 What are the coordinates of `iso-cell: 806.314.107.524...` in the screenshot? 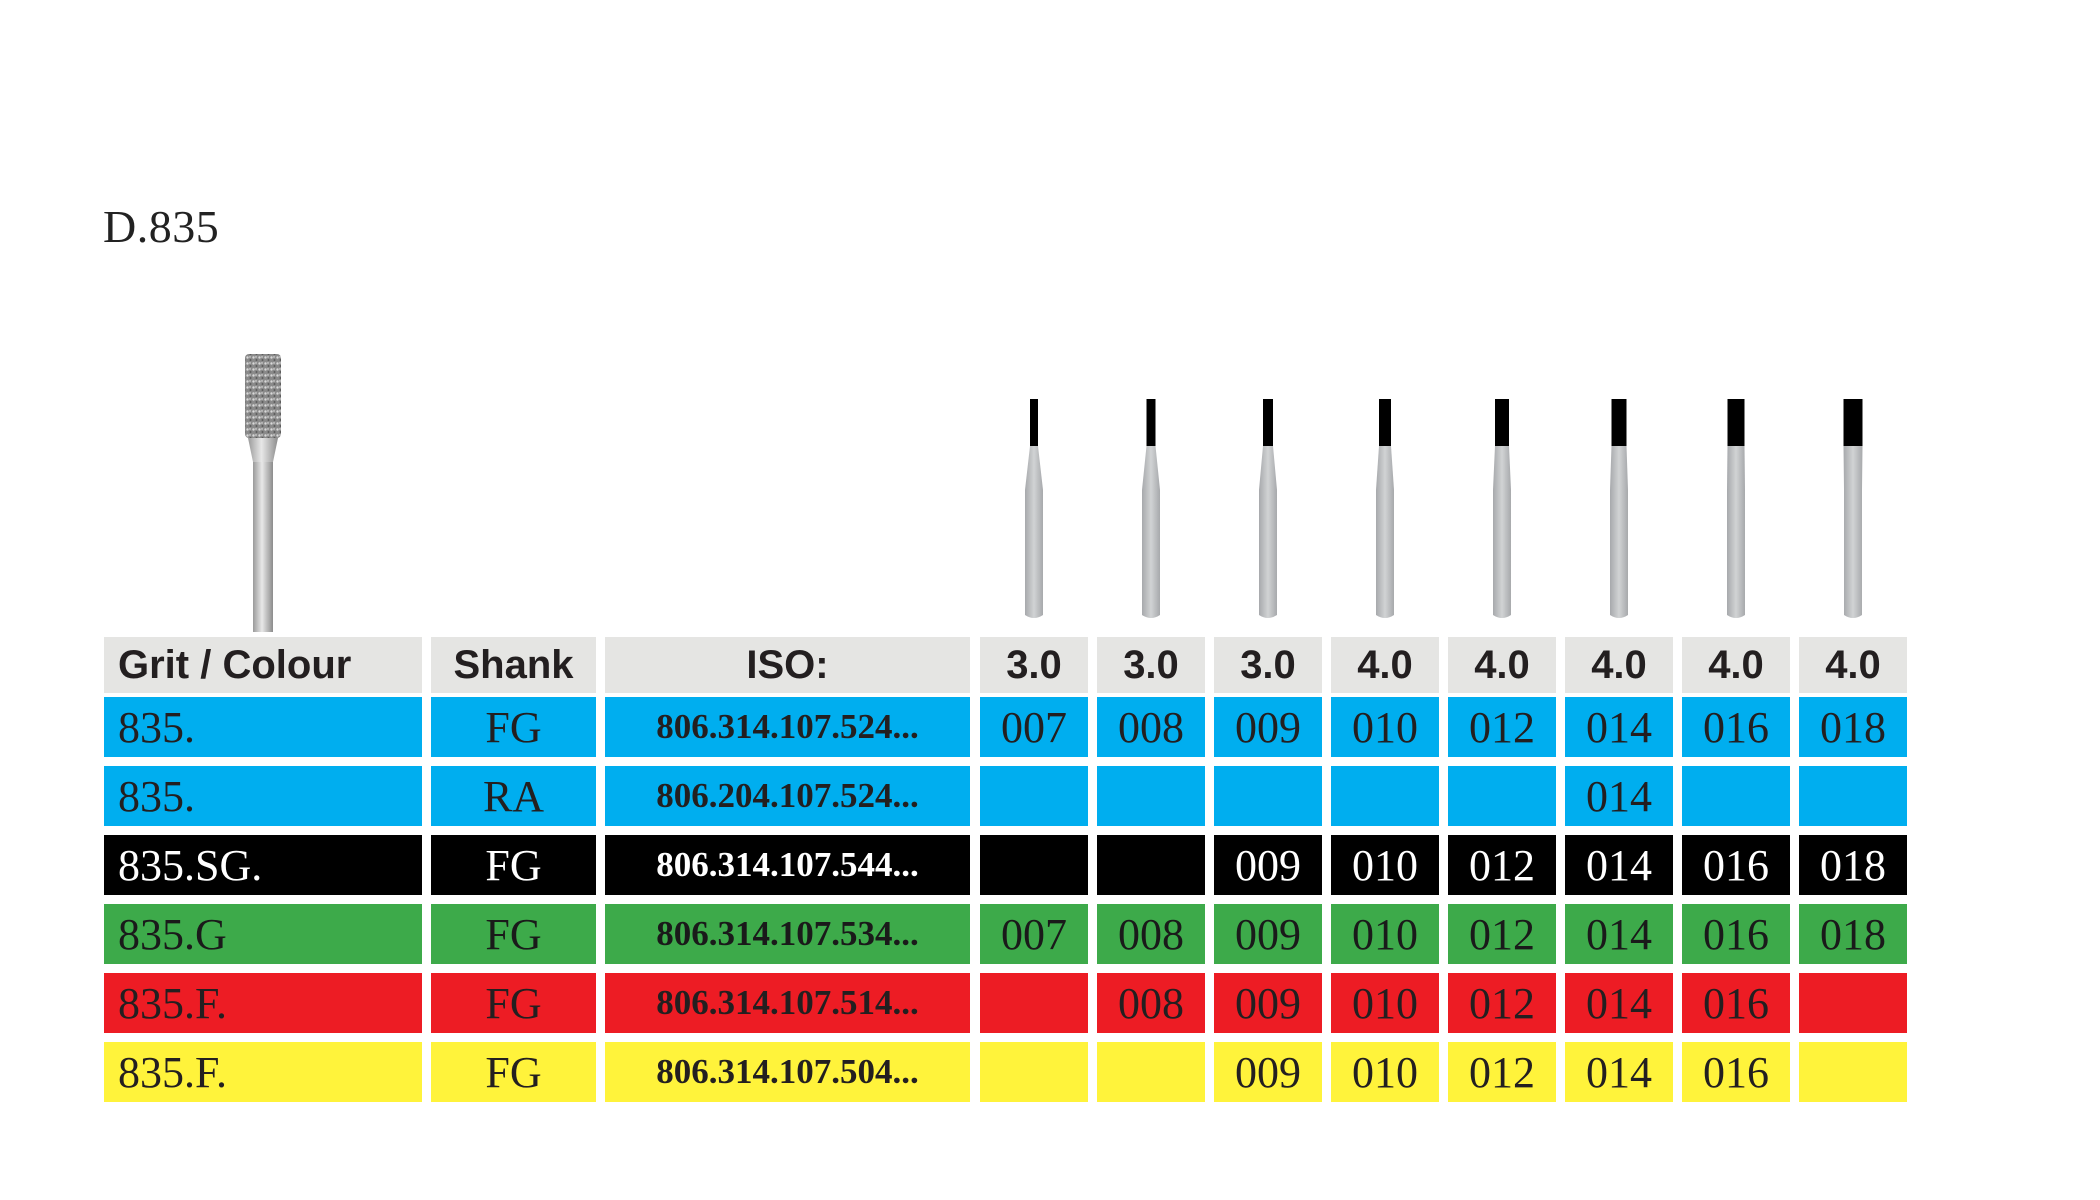 It's located at (787, 727).